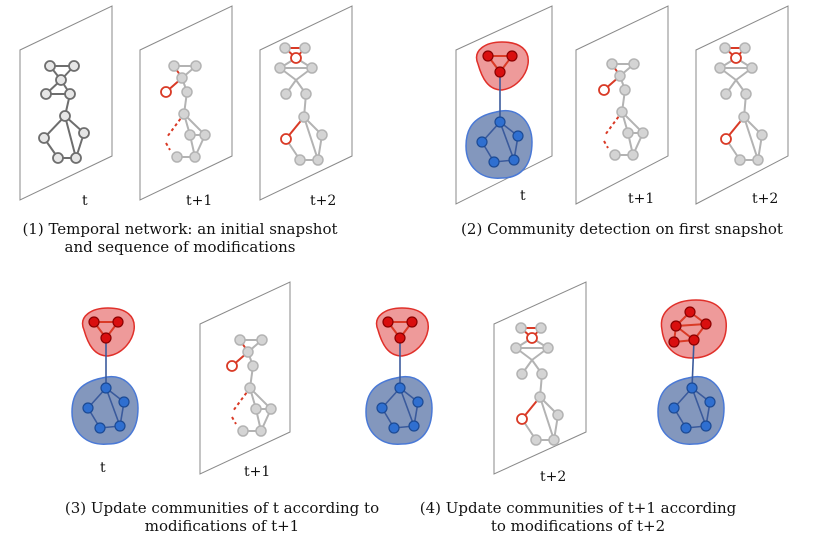 The image size is (832, 544). What do you see at coordinates (692, 372) in the screenshot?
I see `community-graph-t2` at bounding box center [692, 372].